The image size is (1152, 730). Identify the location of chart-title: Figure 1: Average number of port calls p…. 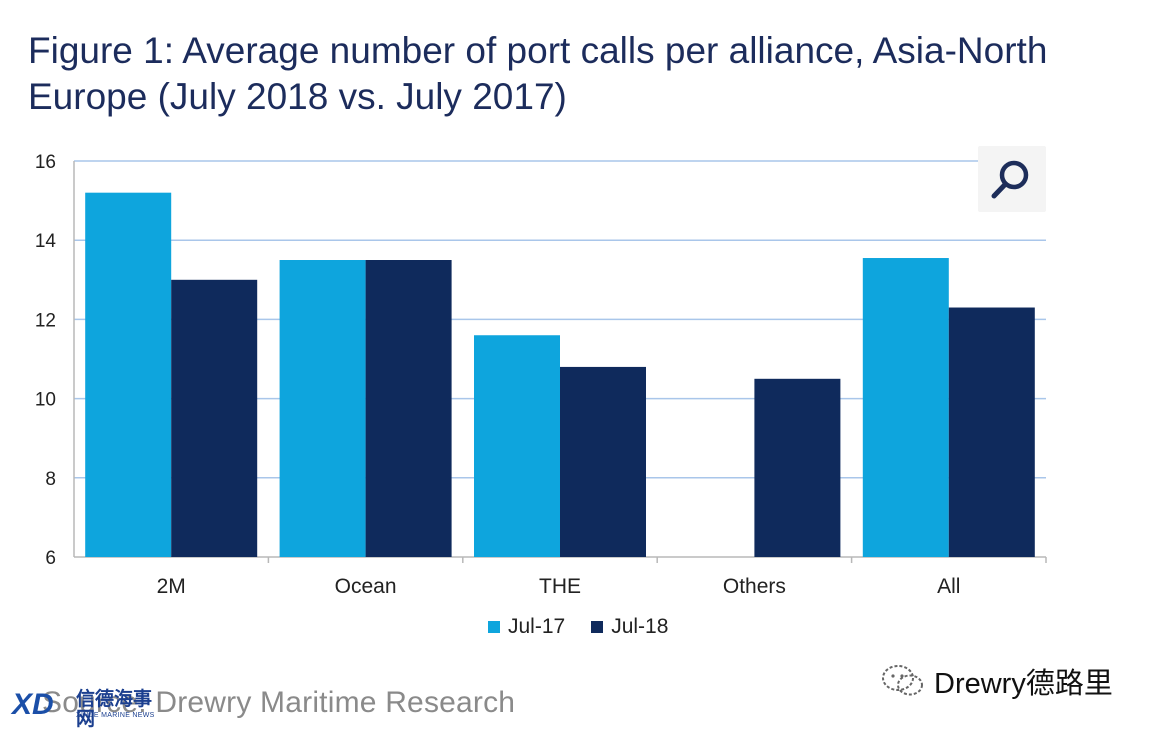
(538, 73).